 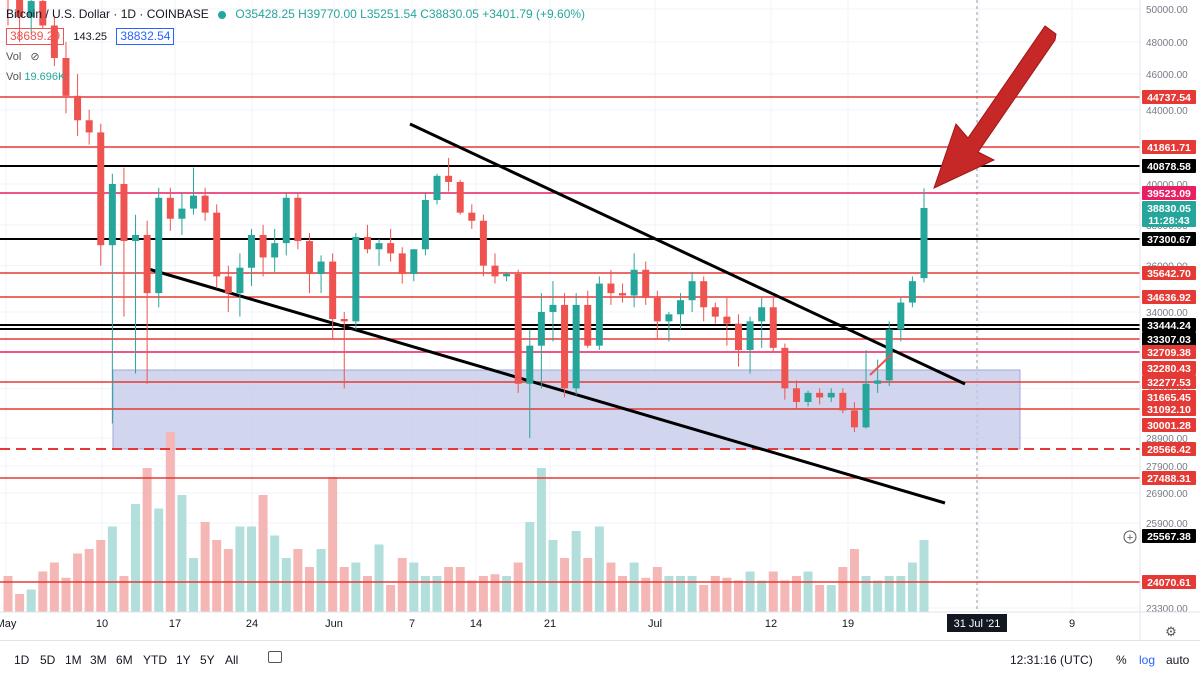 I want to click on timeframe-ytd: YTD, so click(x=155, y=660).